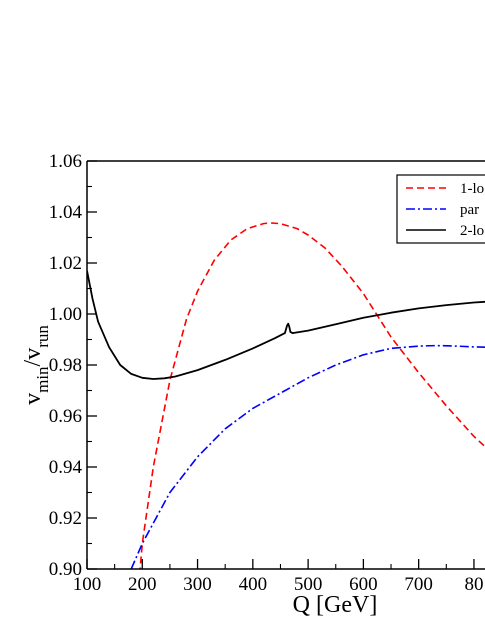 The image size is (485, 627). What do you see at coordinates (66, 467) in the screenshot?
I see `y-tick-label: 0.94` at bounding box center [66, 467].